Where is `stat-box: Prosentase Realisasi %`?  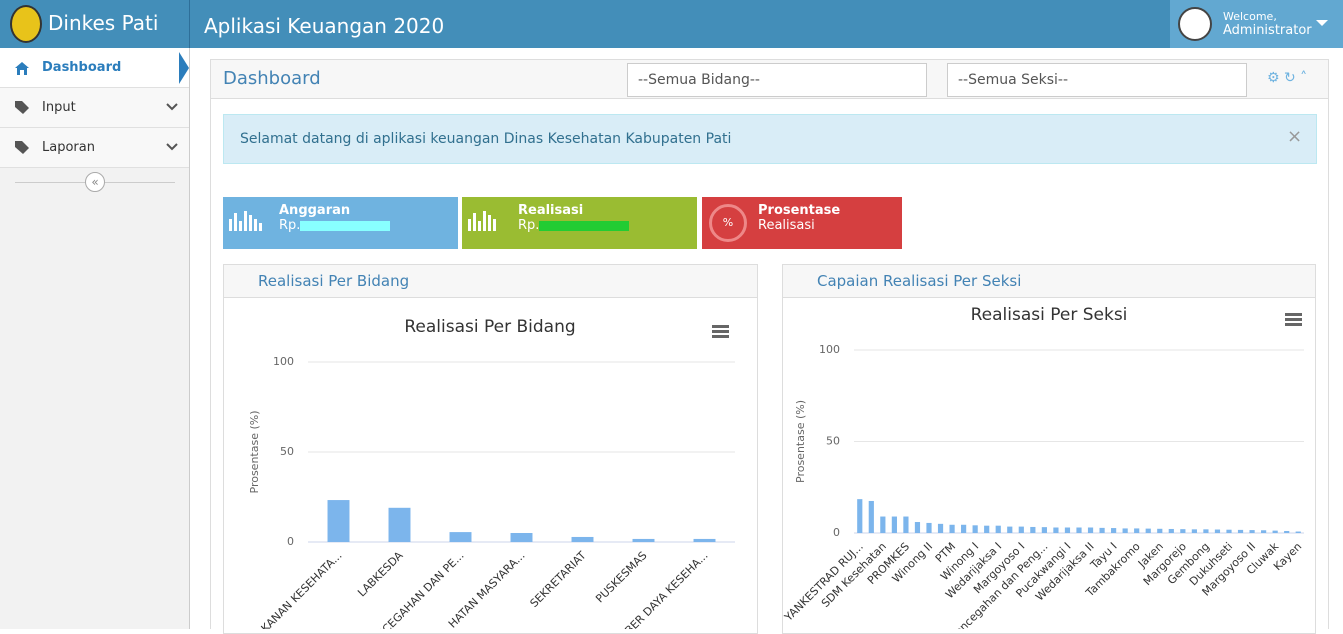
stat-box: Prosentase Realisasi % is located at coordinates (802, 223).